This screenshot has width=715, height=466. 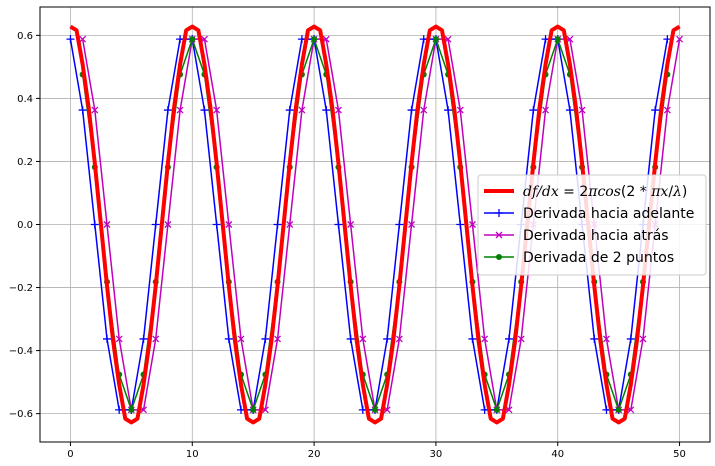 What do you see at coordinates (596, 236) in the screenshot?
I see `legend-label-backward: Derivada hacia atrás` at bounding box center [596, 236].